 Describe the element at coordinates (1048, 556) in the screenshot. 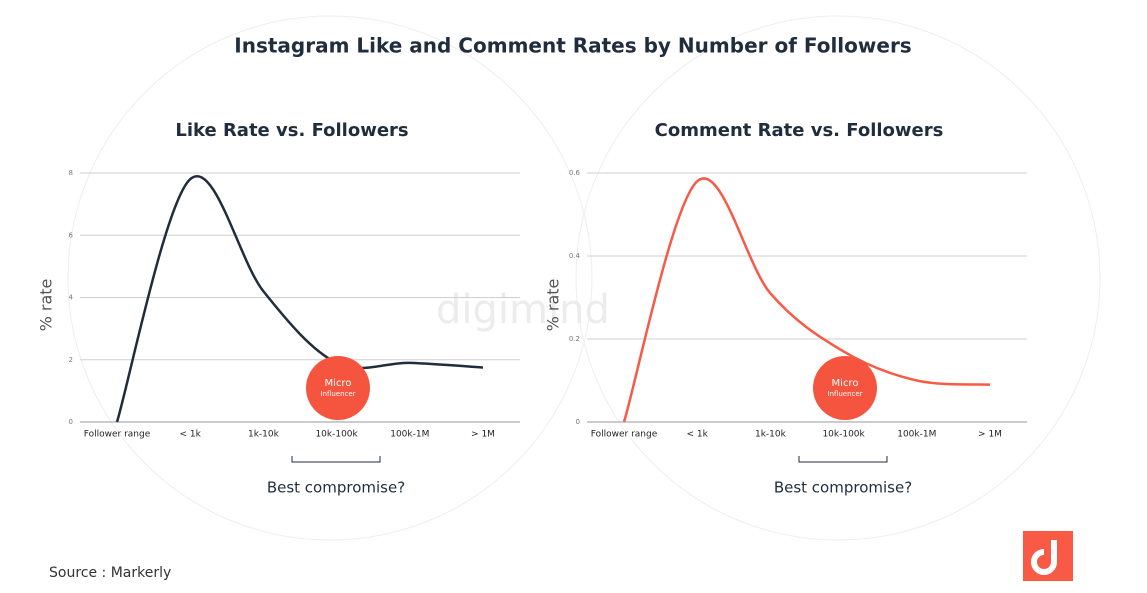

I see `logo` at that location.